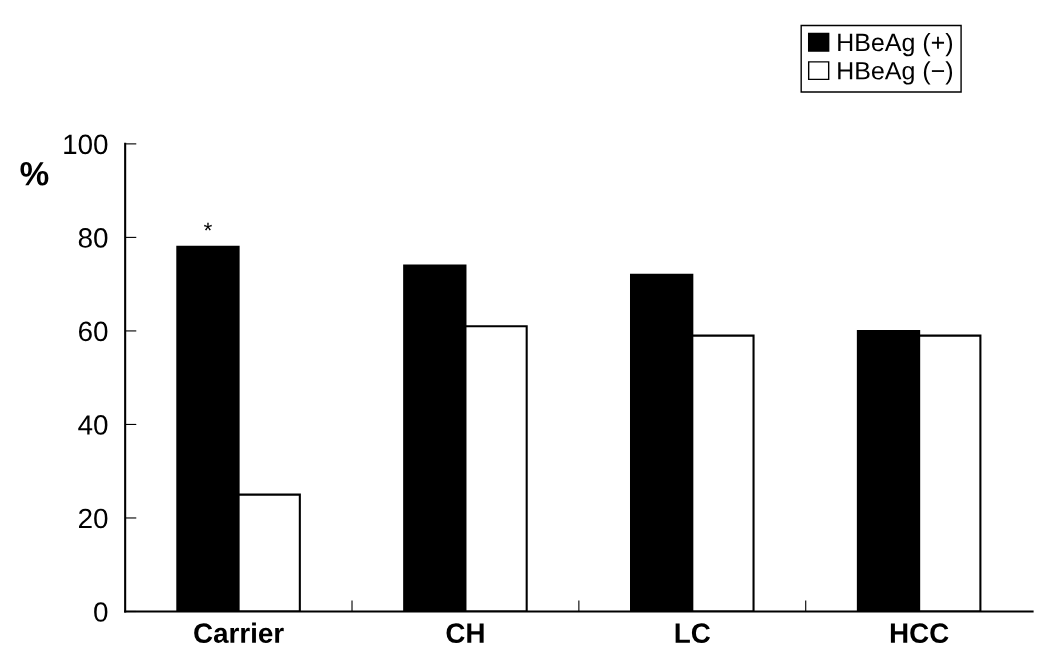  What do you see at coordinates (239, 632) in the screenshot?
I see `x-tick-label: Carrier` at bounding box center [239, 632].